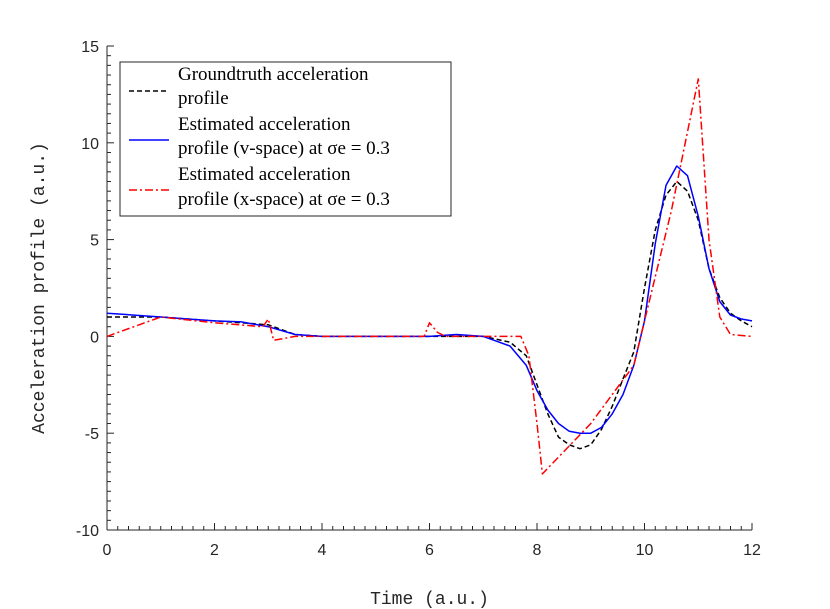 The height and width of the screenshot is (609, 830). Describe the element at coordinates (284, 148) in the screenshot. I see `legend-label-v-space-line2: profile (v-space) at σe = 0.3` at that location.